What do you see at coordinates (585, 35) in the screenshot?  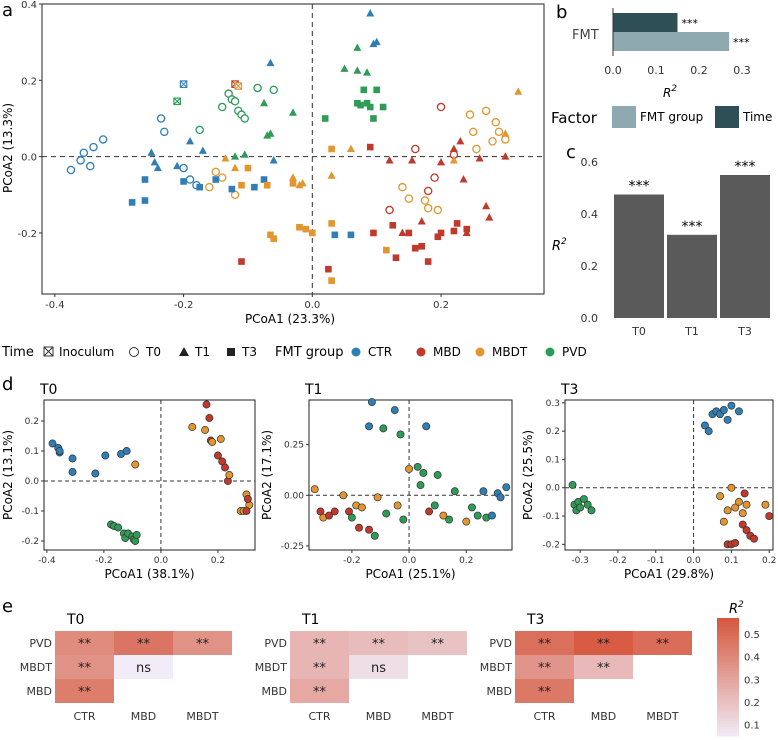 I see `panel-b-ylabel: FMT` at bounding box center [585, 35].